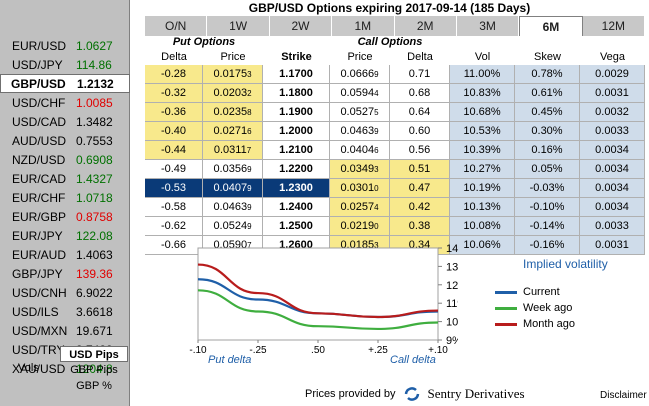  I want to click on cell-value: -0.53, so click(173, 188).